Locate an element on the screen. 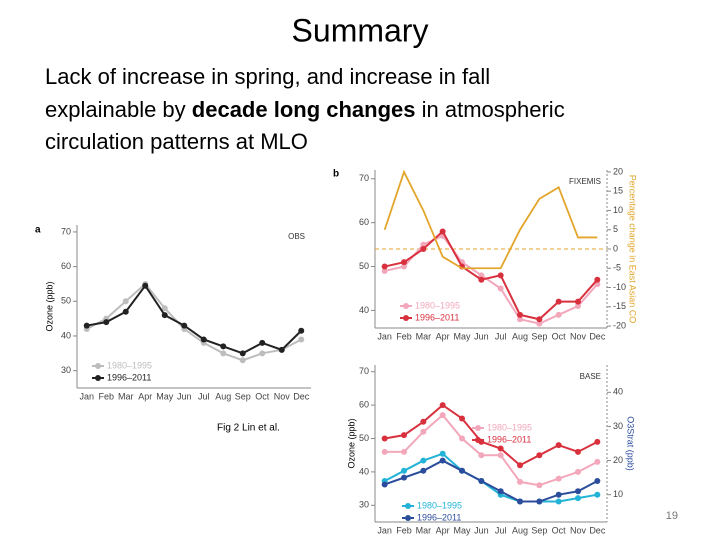 The width and height of the screenshot is (720, 540). y2-tick-label: -20 is located at coordinates (619, 325).